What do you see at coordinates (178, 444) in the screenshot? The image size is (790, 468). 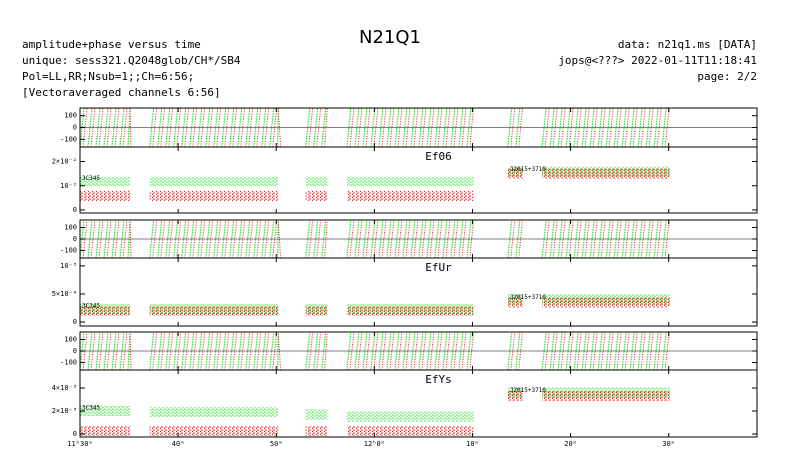 I see `x-tick-label: 40ᵐ` at bounding box center [178, 444].